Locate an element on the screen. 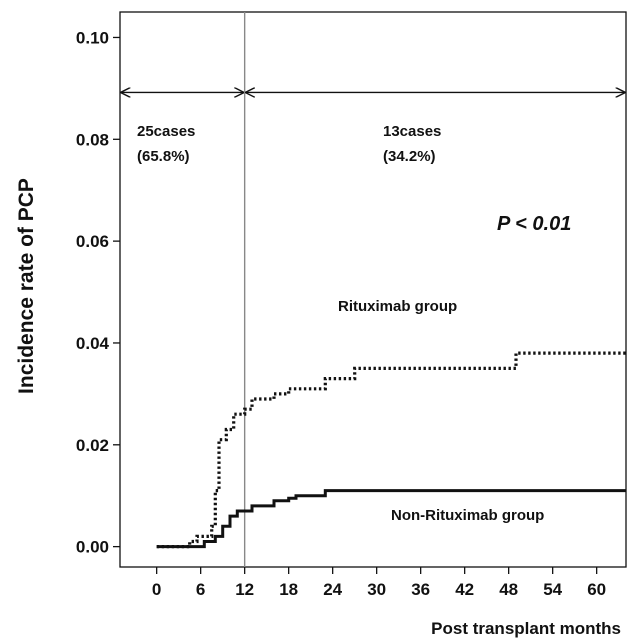 Image resolution: width=629 pixels, height=644 pixels. y-tick-label: 0.08 is located at coordinates (92, 139).